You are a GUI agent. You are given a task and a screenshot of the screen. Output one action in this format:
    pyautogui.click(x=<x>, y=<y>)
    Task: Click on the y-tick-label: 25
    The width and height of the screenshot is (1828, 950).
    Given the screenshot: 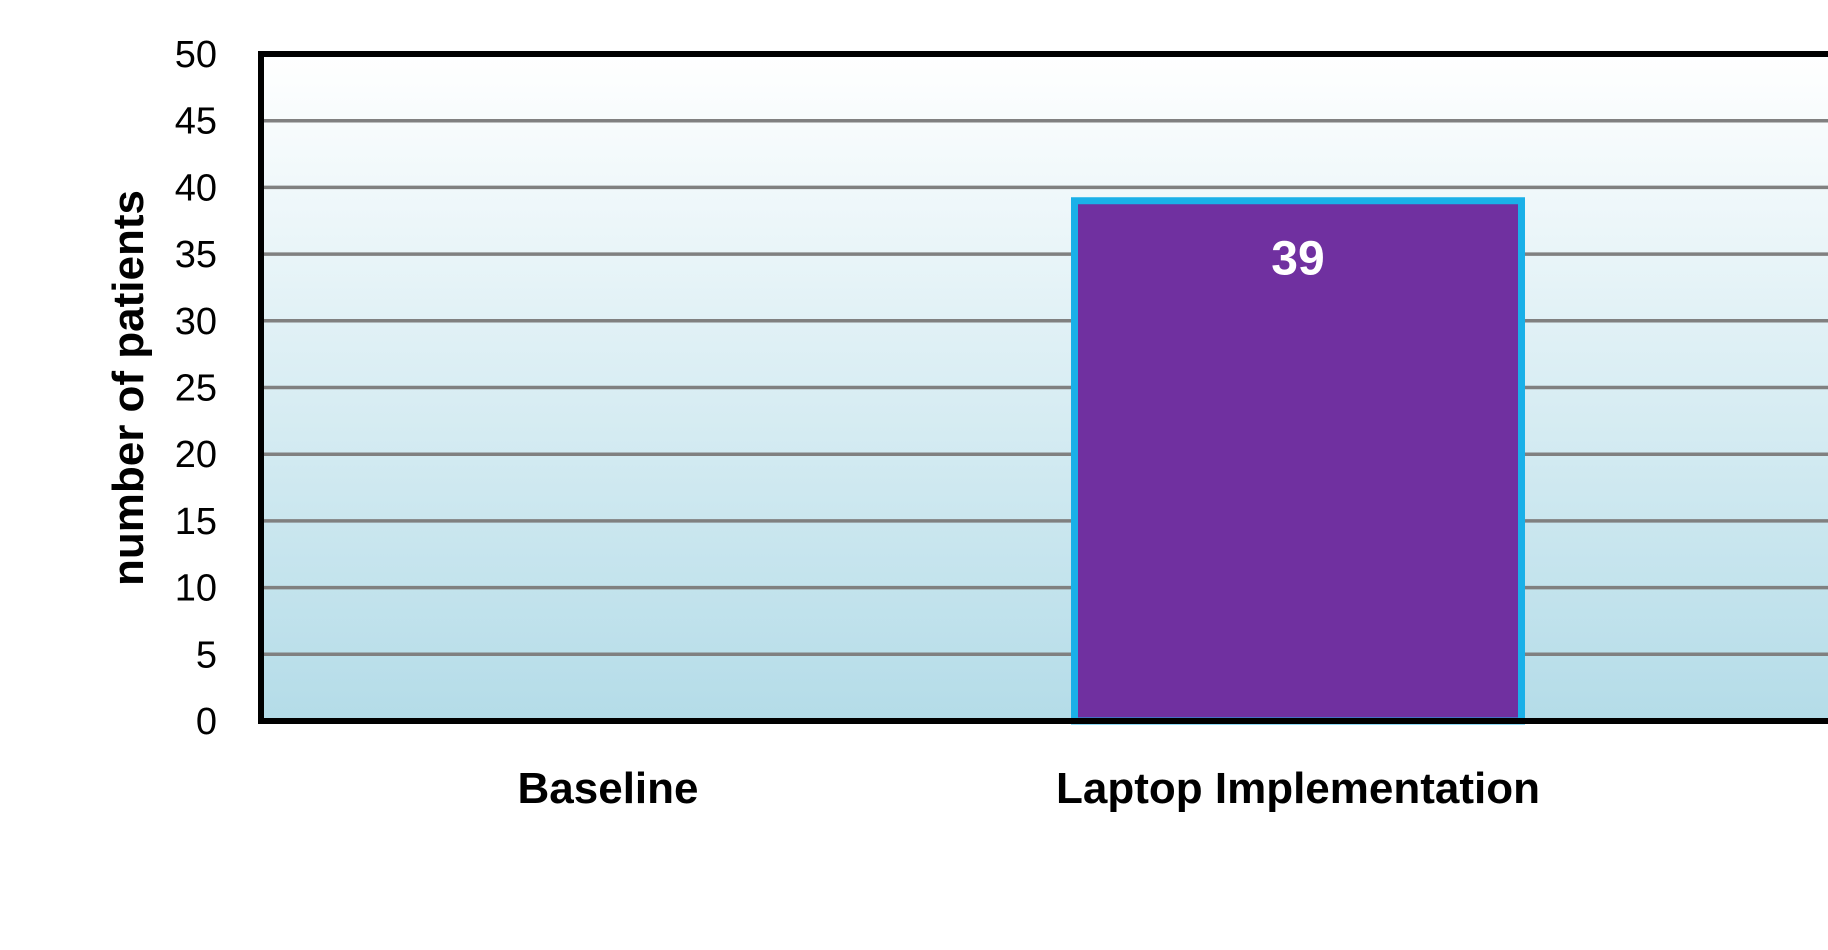 What is the action you would take?
    pyautogui.click(x=196, y=389)
    